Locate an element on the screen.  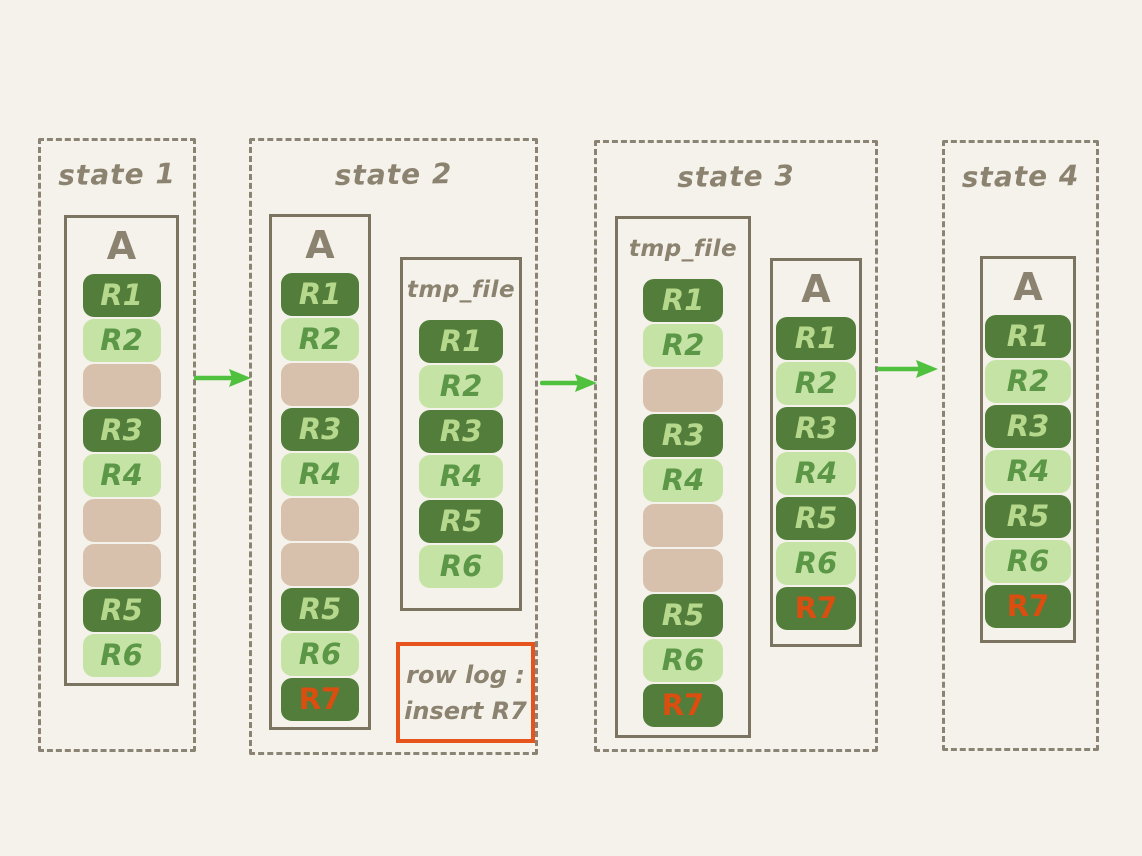
state-4-file-a: A R1 R2 R3 R4 R5 R6 R7 is located at coordinates (1028, 449).